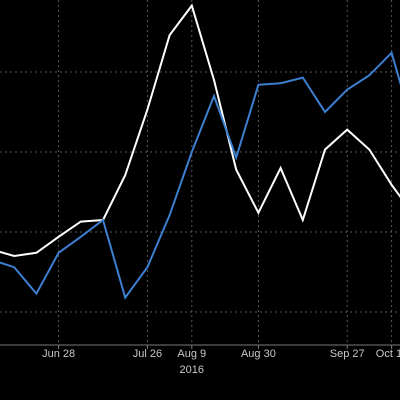 The height and width of the screenshot is (400, 400). Describe the element at coordinates (388, 354) in the screenshot. I see `x-tick-label: Oct 11` at that location.